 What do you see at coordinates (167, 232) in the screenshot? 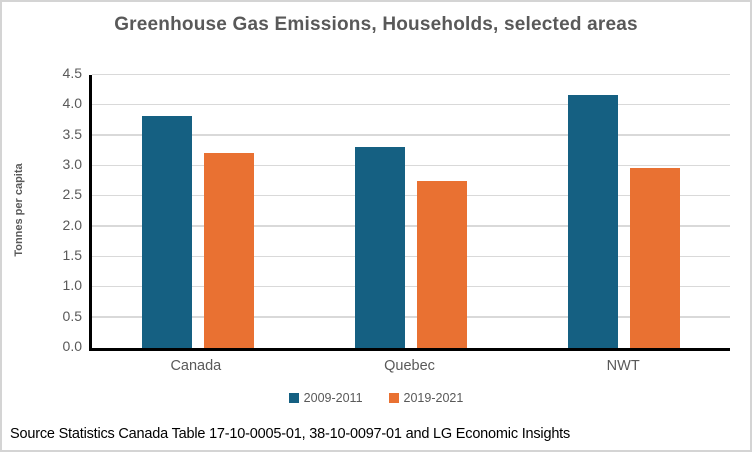
I see `bar-2009-2011-canada` at bounding box center [167, 232].